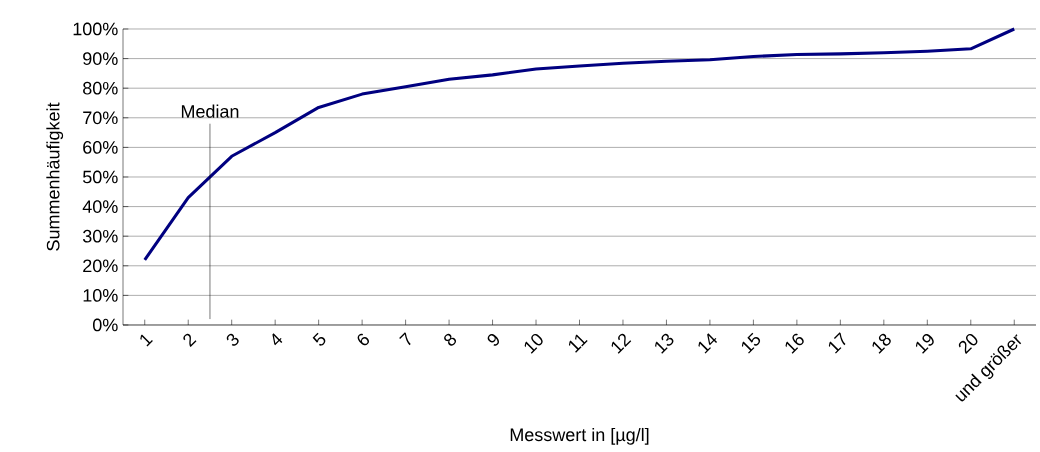 The image size is (1040, 452). What do you see at coordinates (533, 343) in the screenshot?
I see `x-tick-label: 10` at bounding box center [533, 343].